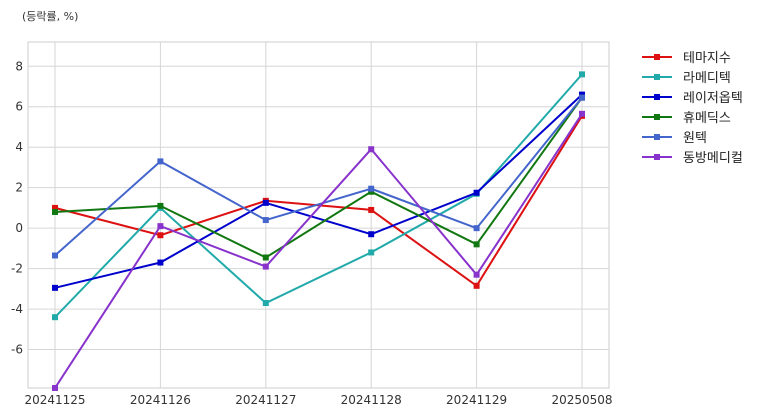 The height and width of the screenshot is (416, 766). Describe the element at coordinates (476, 400) in the screenshot. I see `x-tick-label: 20241129` at that location.